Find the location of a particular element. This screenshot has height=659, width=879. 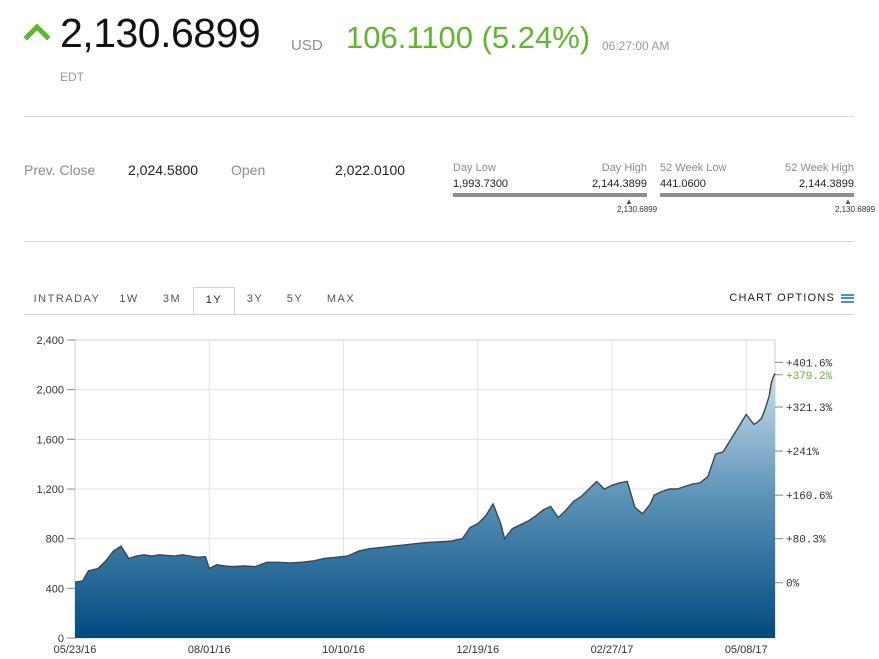

week52-low-value: 441.0600 is located at coordinates (683, 184).